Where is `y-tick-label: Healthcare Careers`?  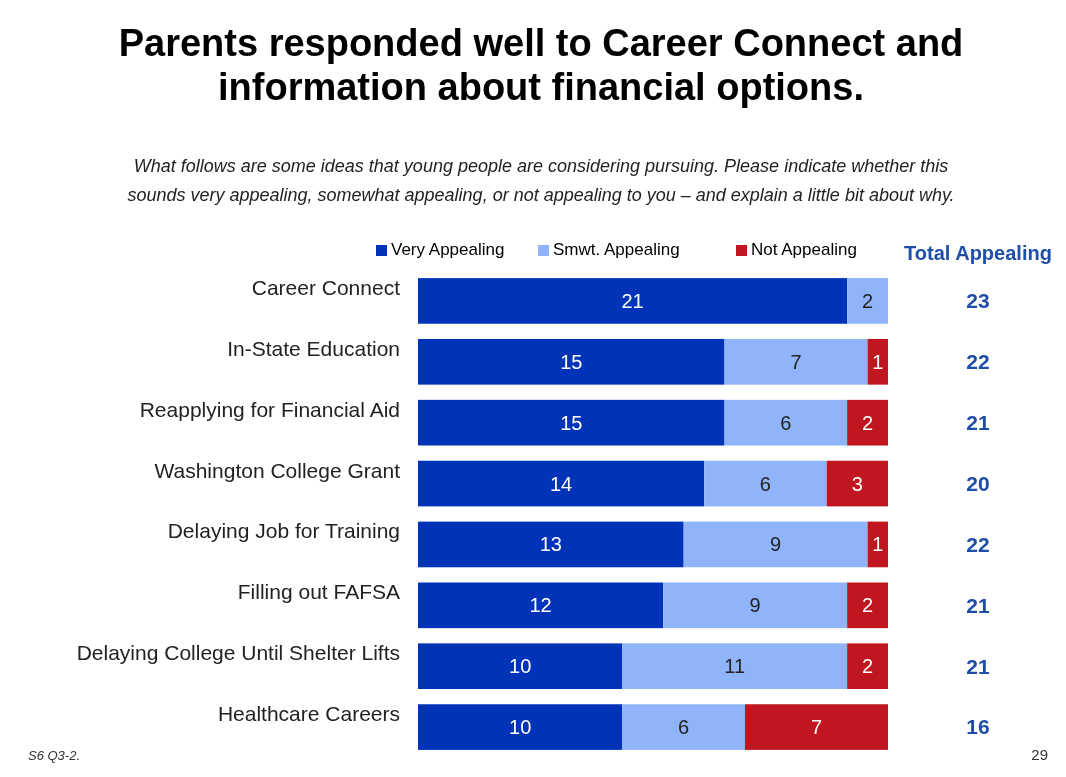 y-tick-label: Healthcare Careers is located at coordinates (308, 714).